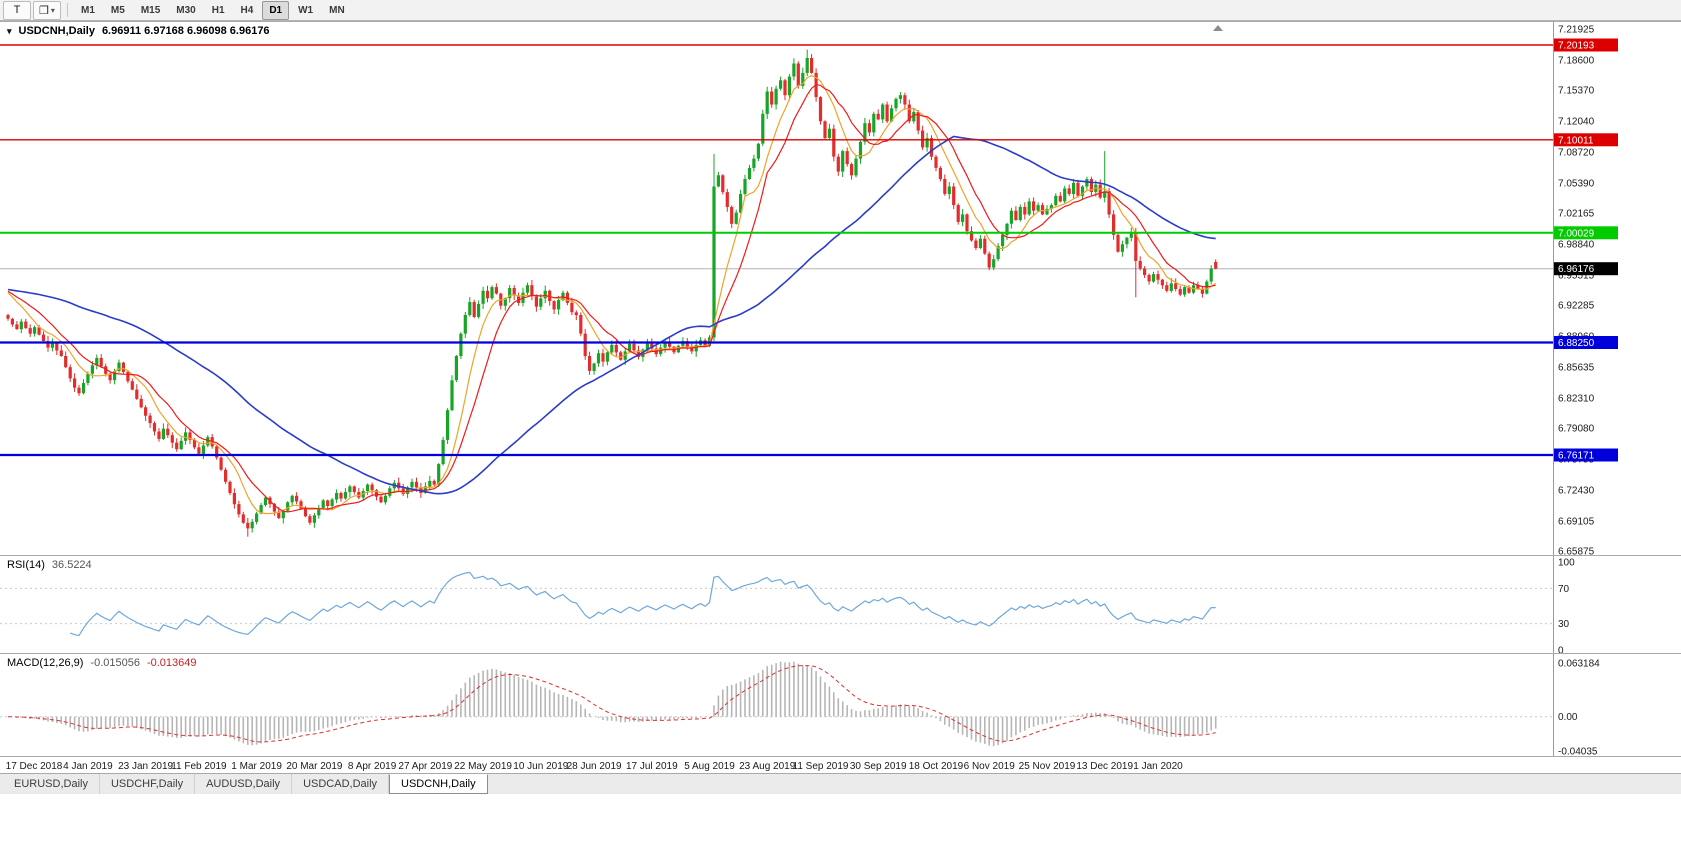 This screenshot has width=1681, height=848. I want to click on svg-text: 7.02165, so click(1576, 213).